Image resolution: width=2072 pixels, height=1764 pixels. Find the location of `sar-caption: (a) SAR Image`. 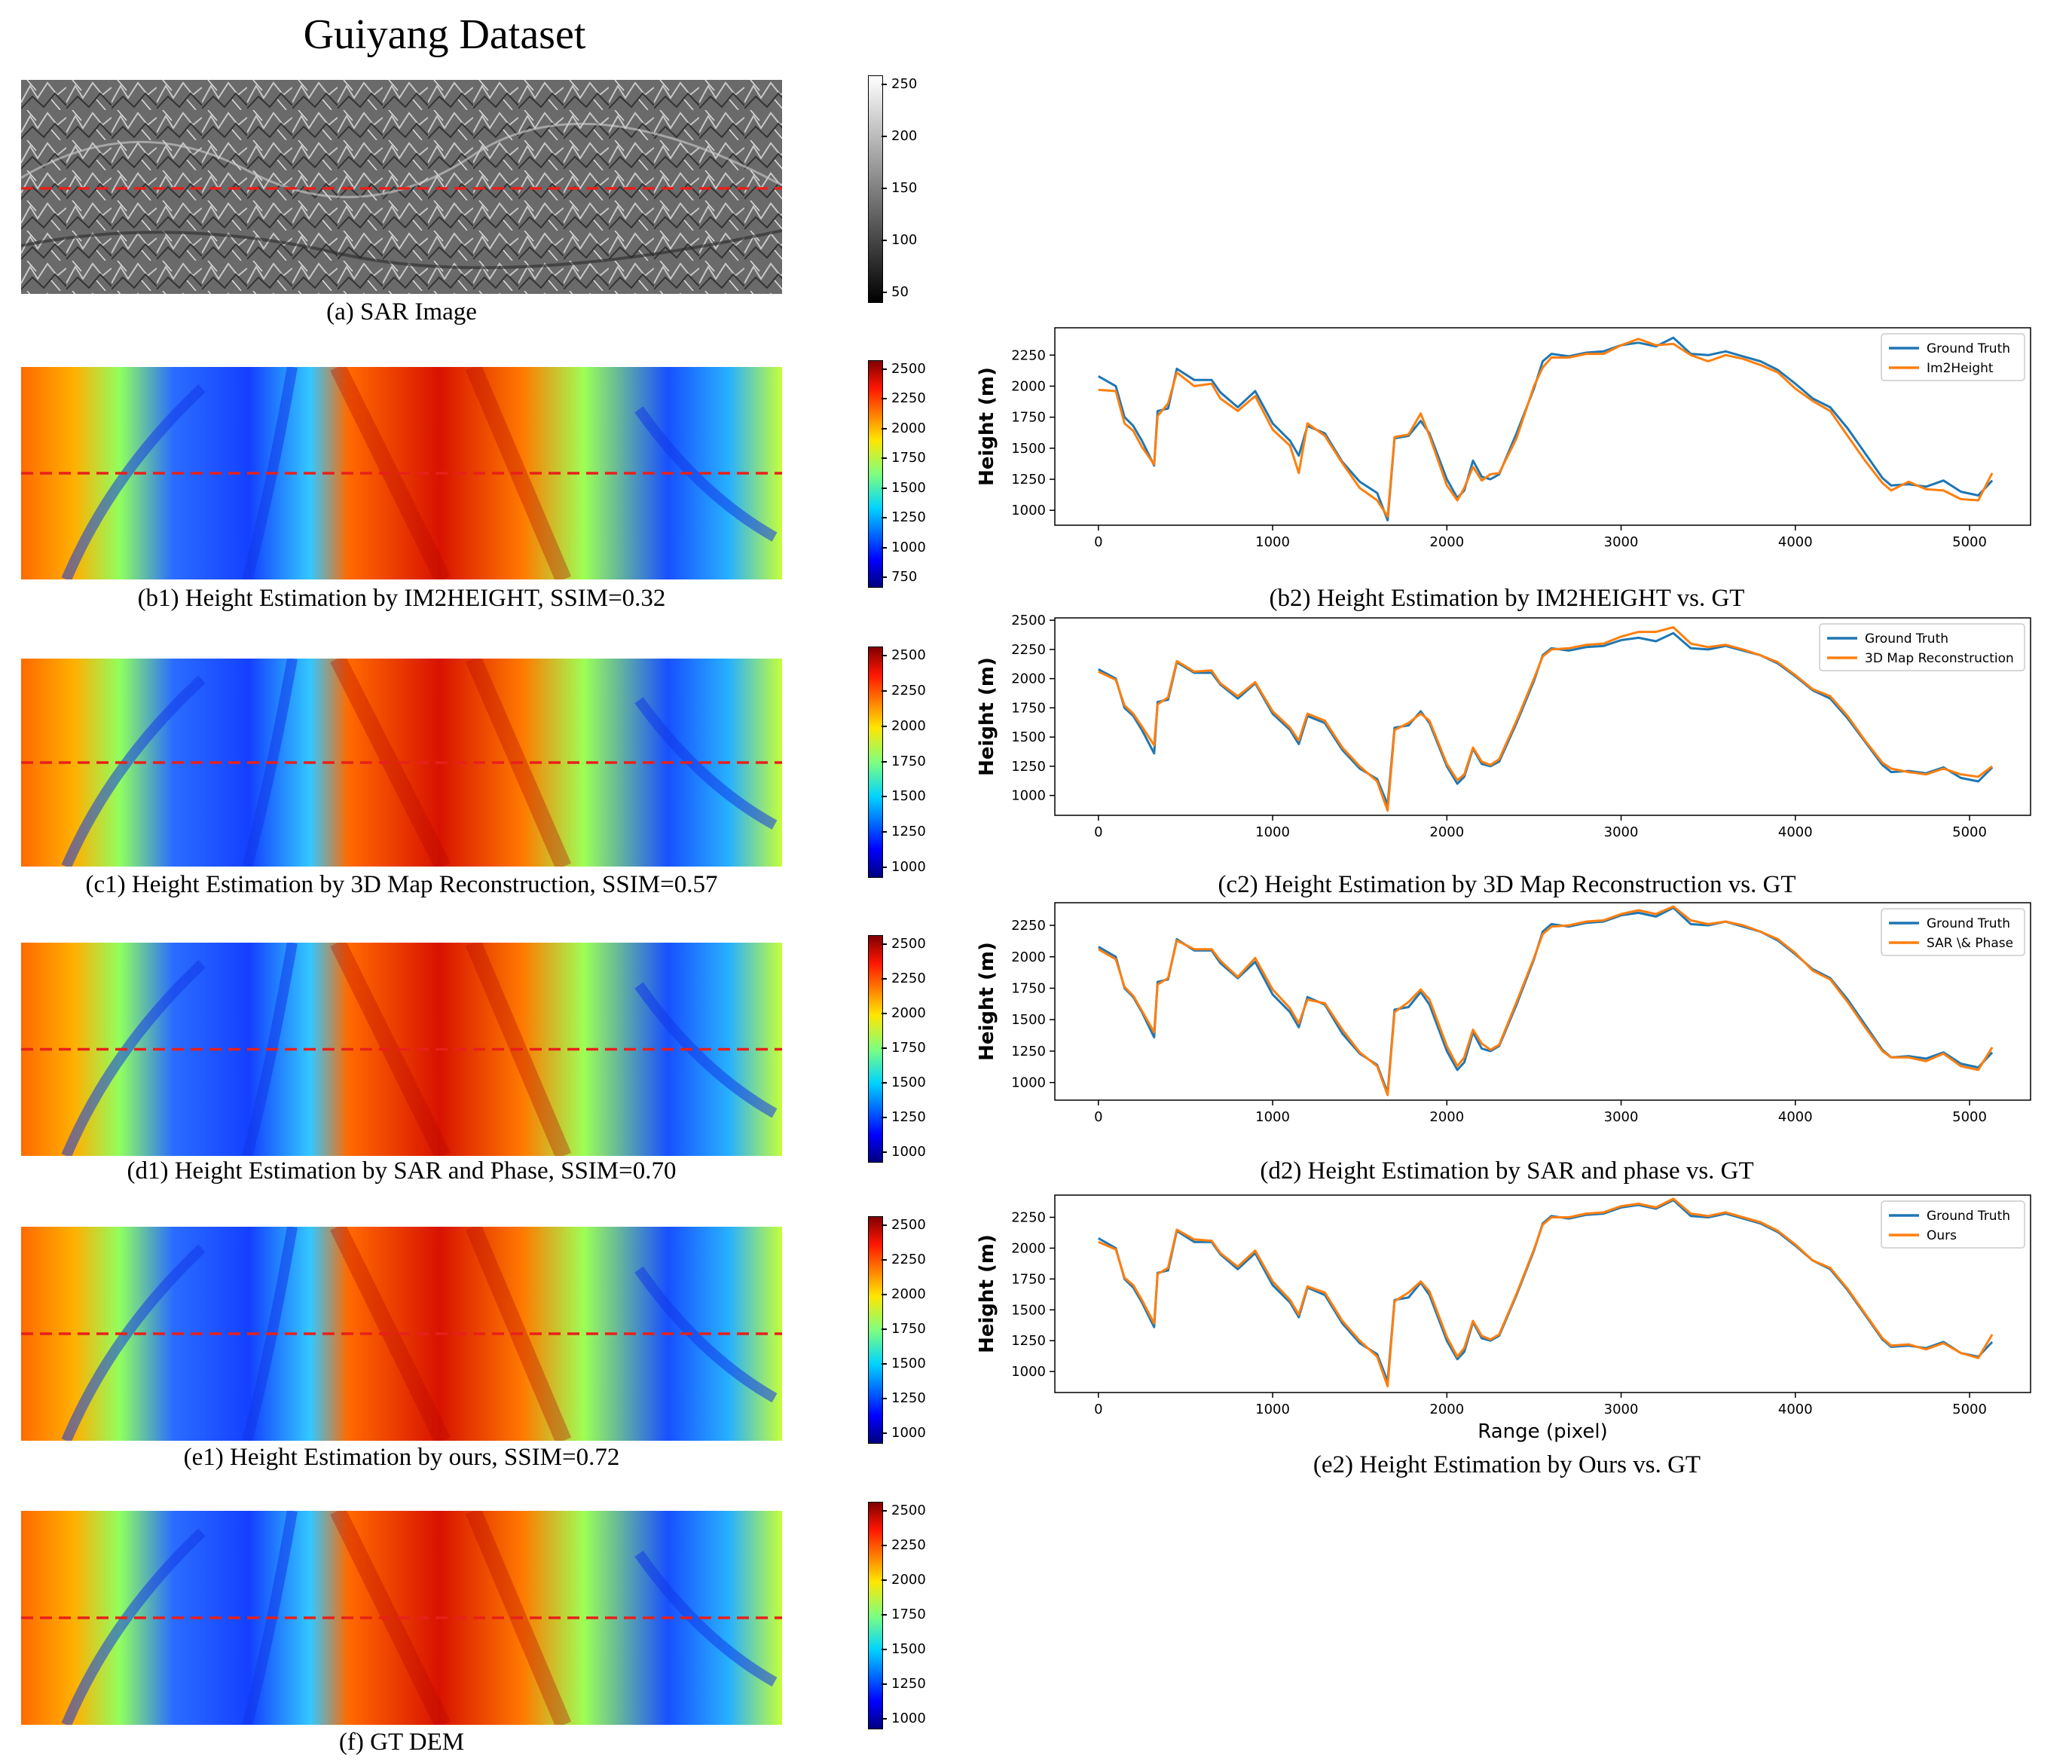

sar-caption: (a) SAR Image is located at coordinates (402, 312).